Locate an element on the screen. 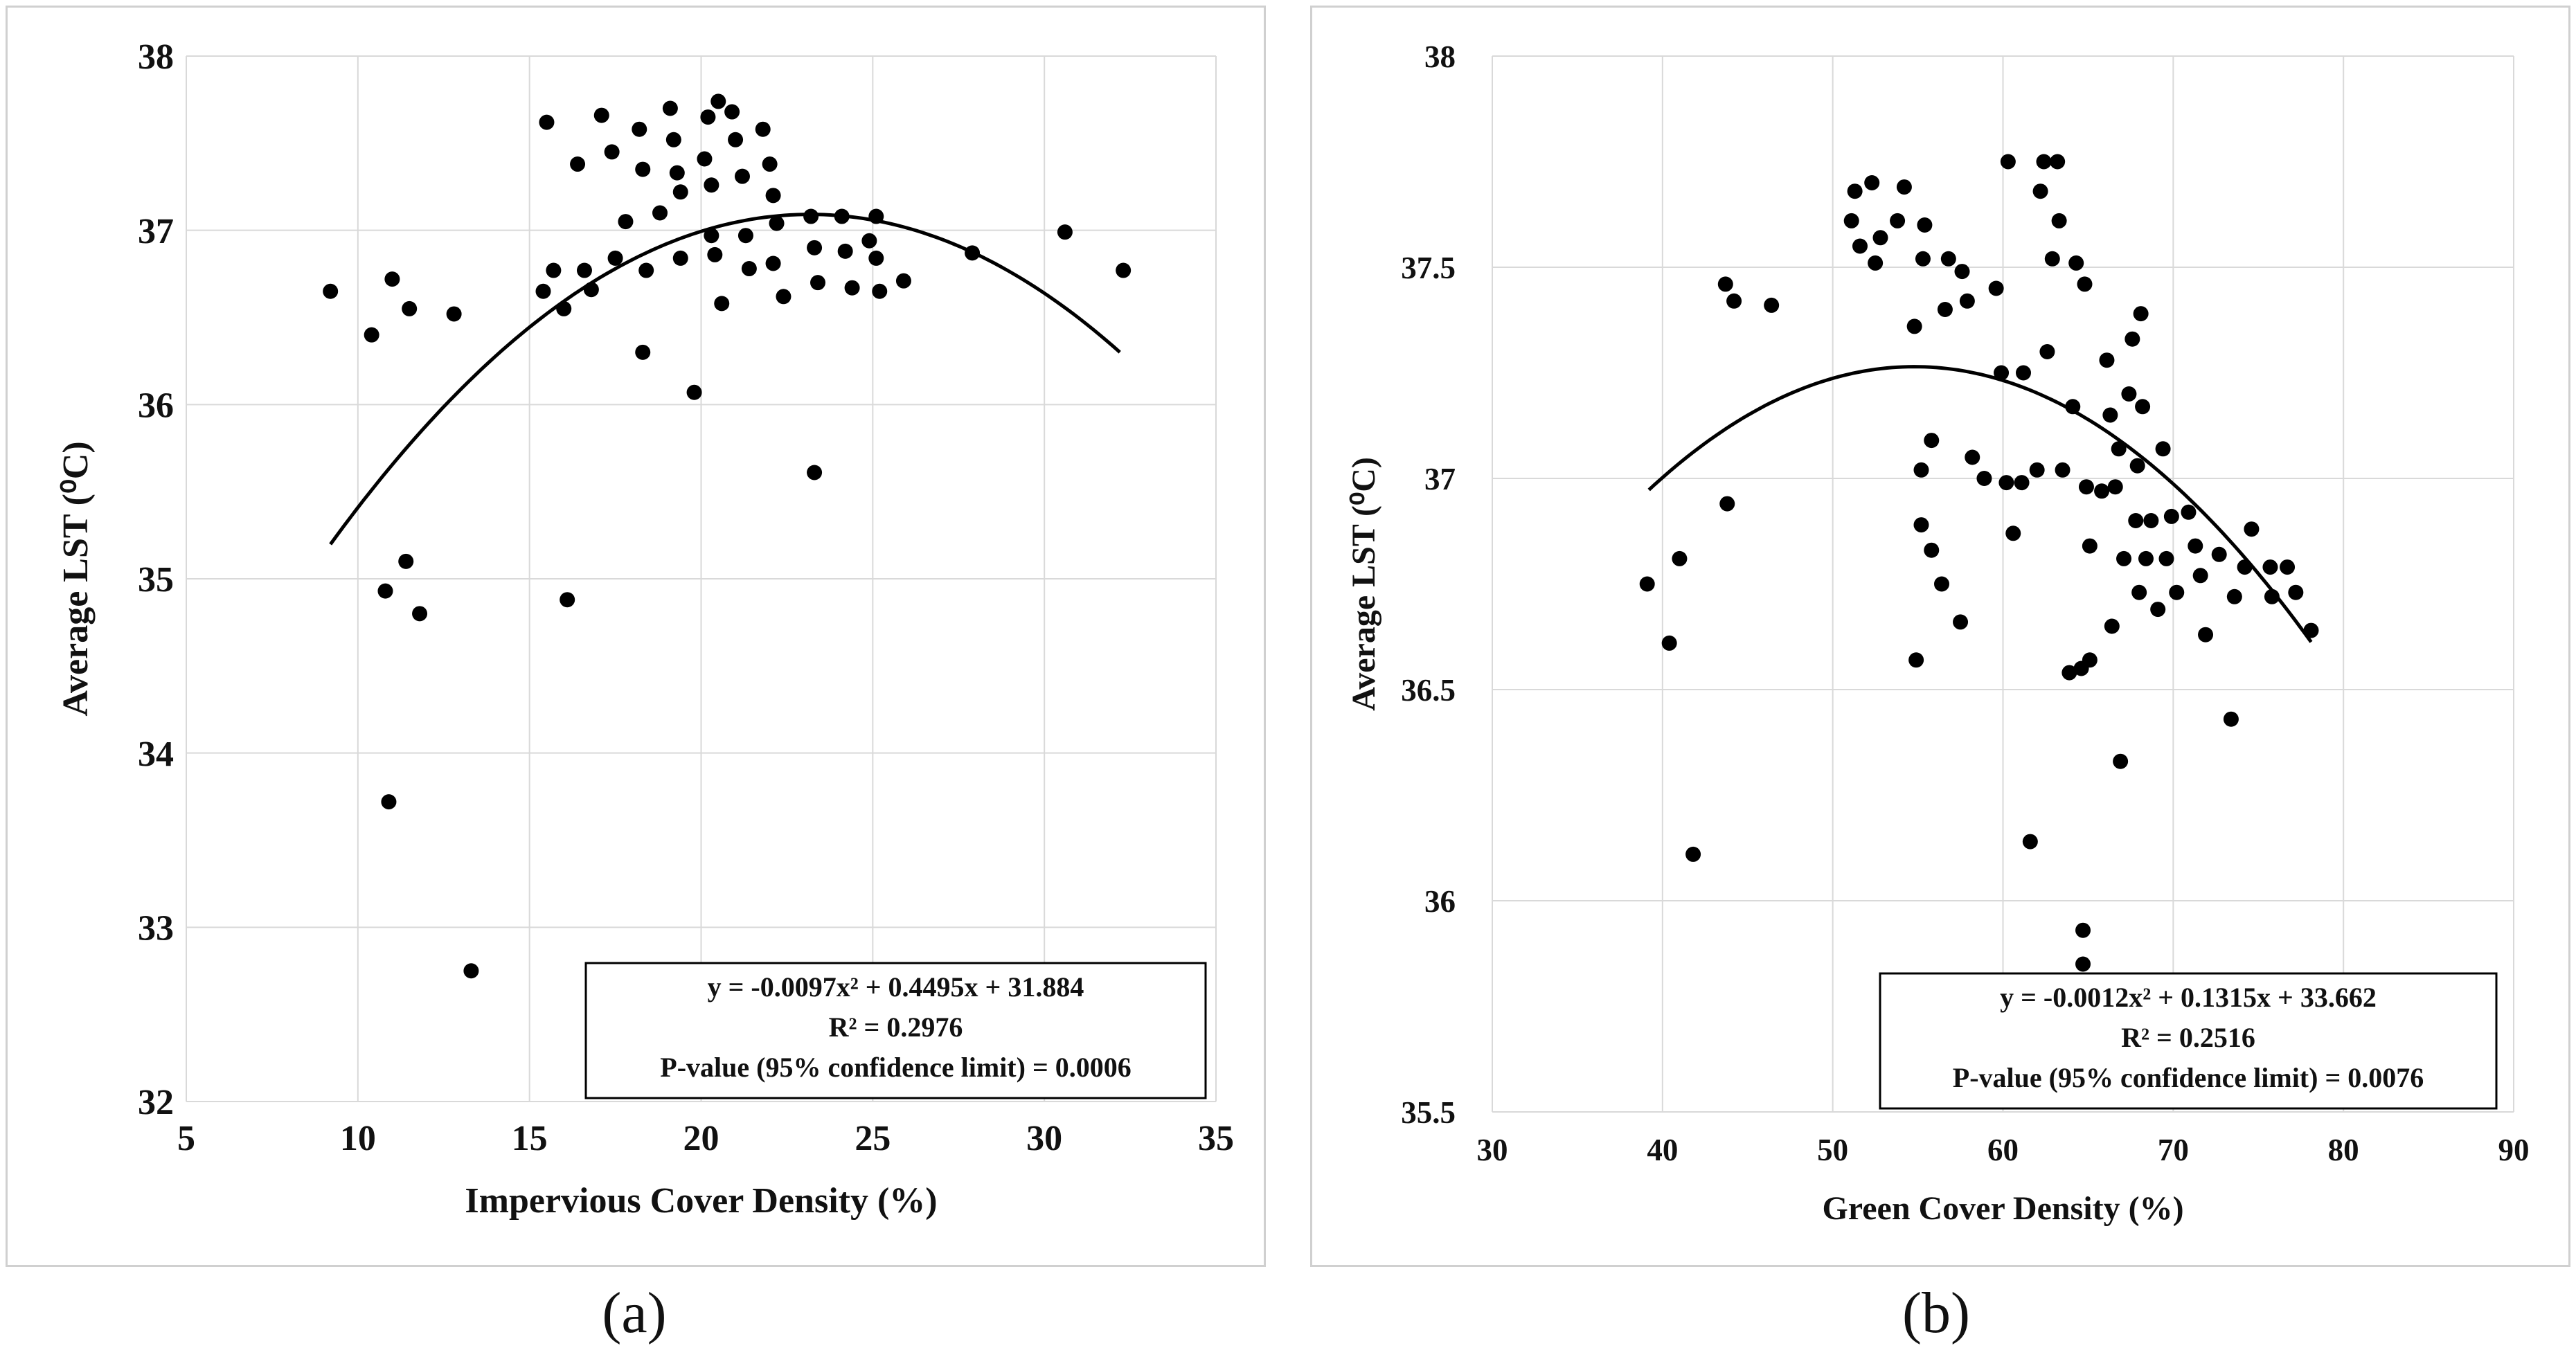  x-tick-label: 25 is located at coordinates (873, 1138).